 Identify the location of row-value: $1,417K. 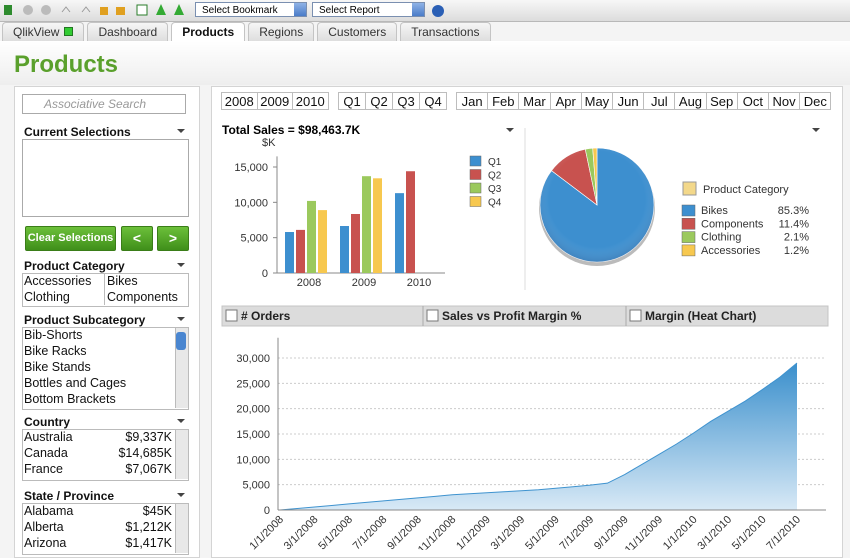
(148, 543).